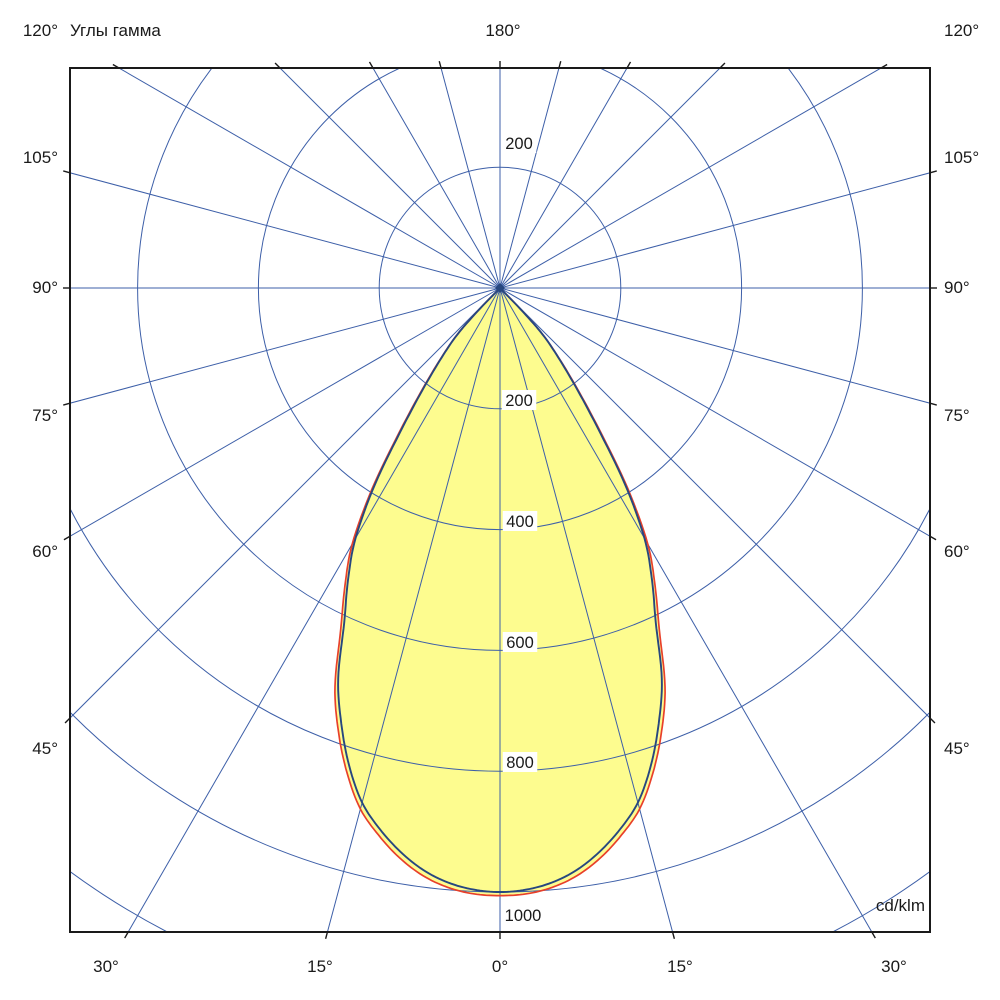  Describe the element at coordinates (503, 30) in the screenshot. I see `gamma-angle-label-180-top: 180°` at that location.